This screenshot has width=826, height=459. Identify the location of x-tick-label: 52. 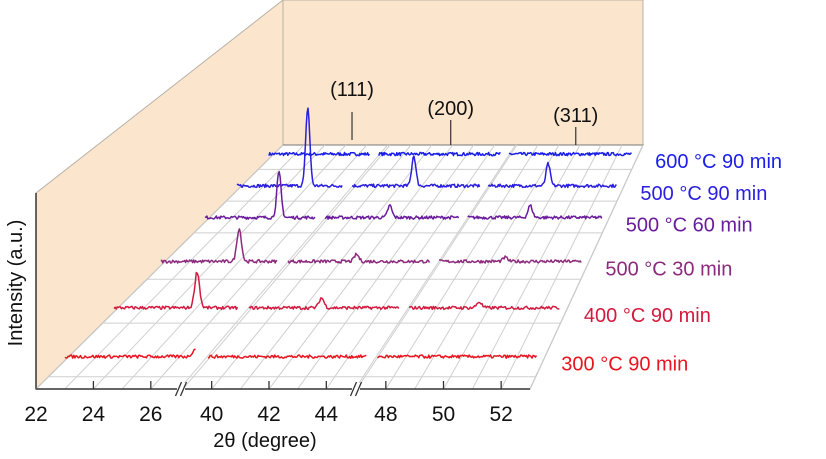
(500, 414).